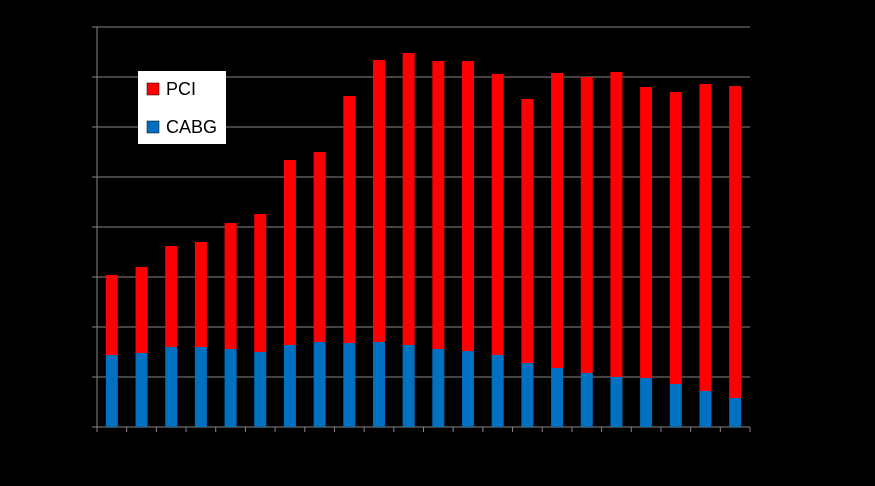  Describe the element at coordinates (82, 126) in the screenshot. I see `y-tick-label: 6` at that location.